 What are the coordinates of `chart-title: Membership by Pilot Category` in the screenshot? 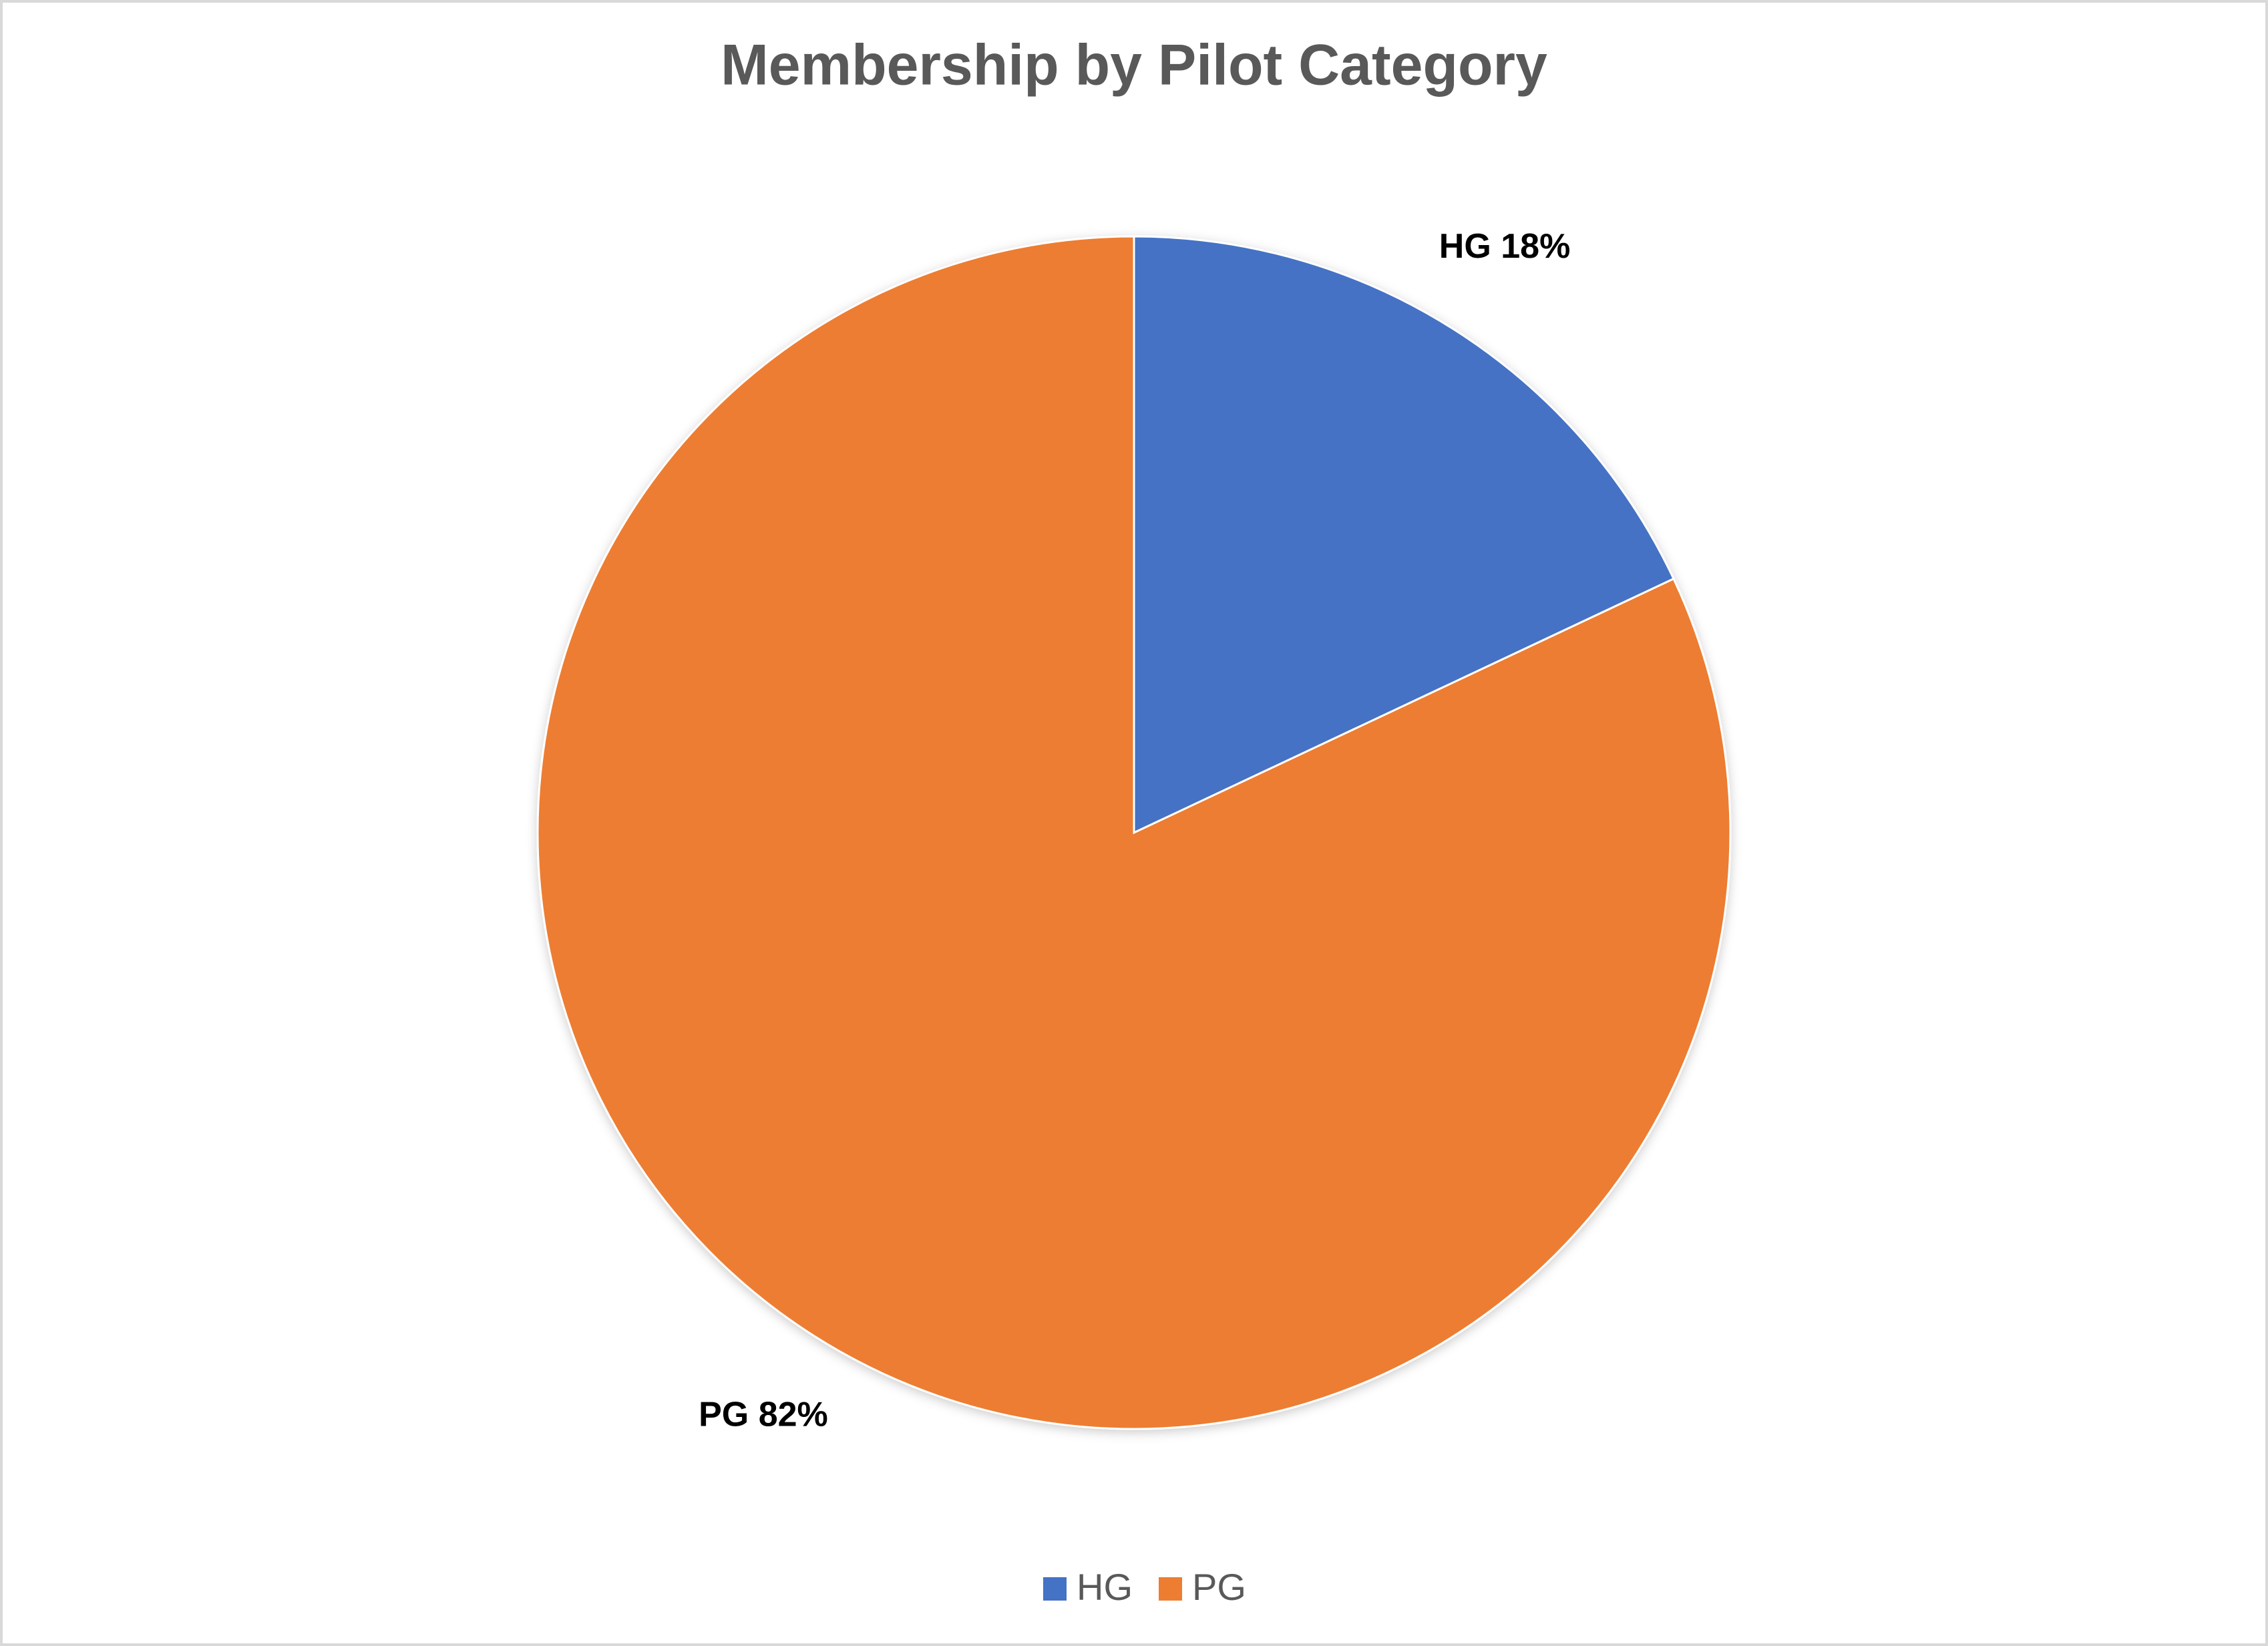 It's located at (1134, 65).